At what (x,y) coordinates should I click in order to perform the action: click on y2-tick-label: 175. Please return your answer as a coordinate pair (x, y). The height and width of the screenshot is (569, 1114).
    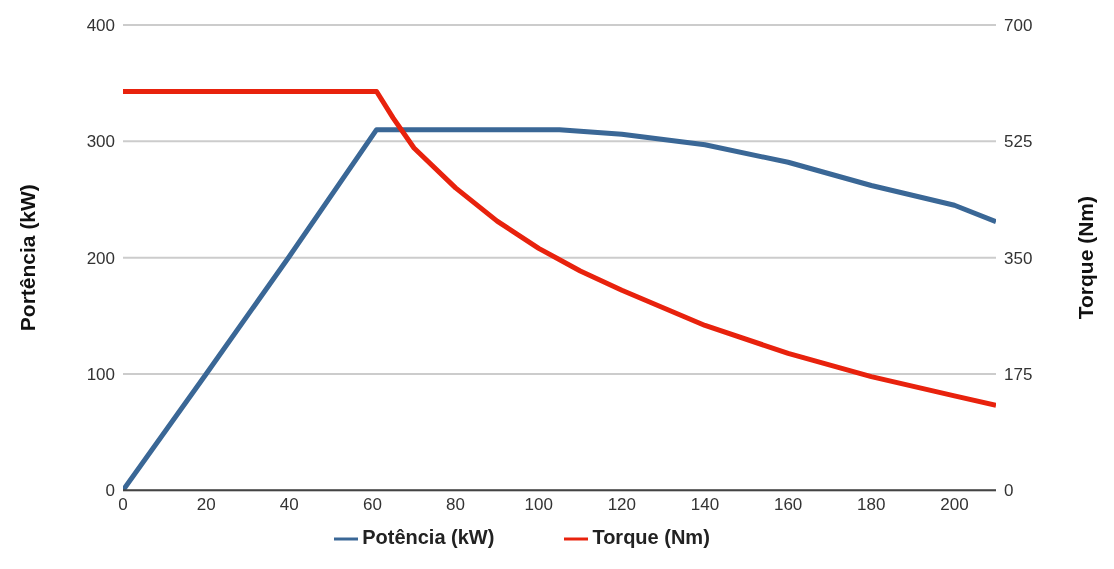
    Looking at the image, I should click on (1018, 374).